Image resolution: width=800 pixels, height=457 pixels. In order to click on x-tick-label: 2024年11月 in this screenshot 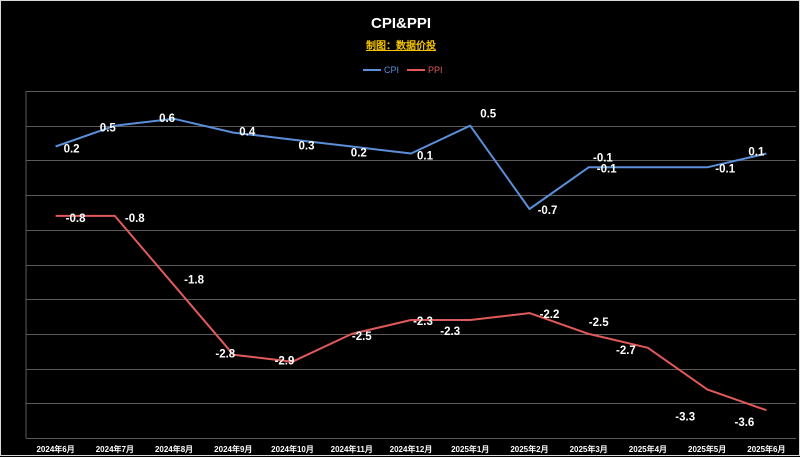, I will do `click(352, 449)`.